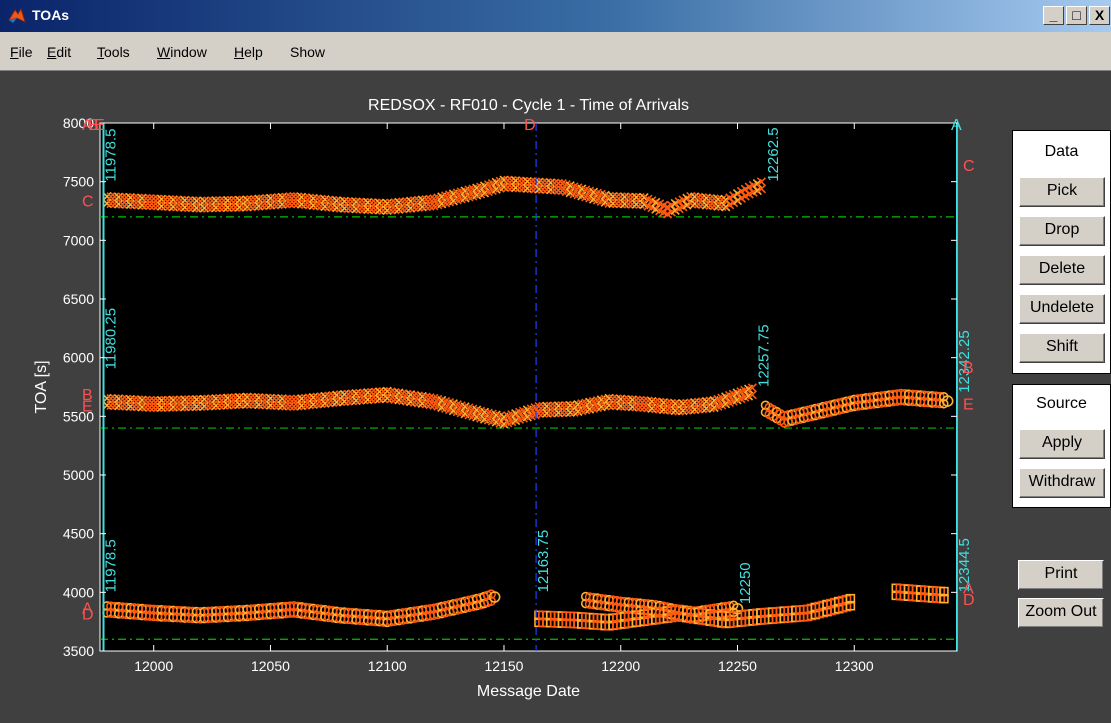 Image resolution: width=1111 pixels, height=723 pixels. Describe the element at coordinates (111, 338) in the screenshot. I see `vertical-marker-label: 11980.25` at that location.